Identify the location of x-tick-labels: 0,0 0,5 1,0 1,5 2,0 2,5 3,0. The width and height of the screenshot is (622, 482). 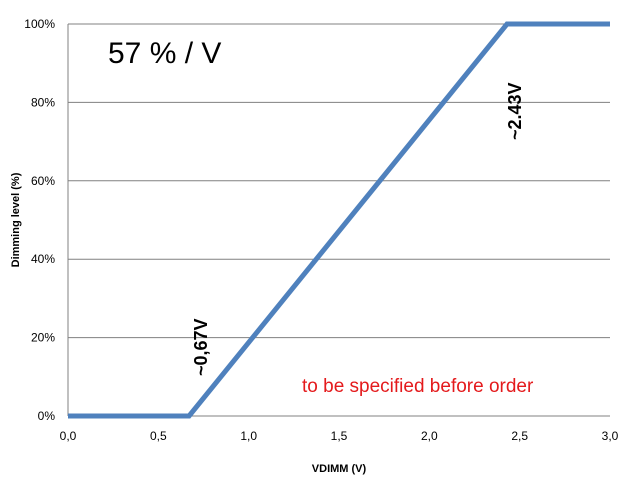
(339, 436).